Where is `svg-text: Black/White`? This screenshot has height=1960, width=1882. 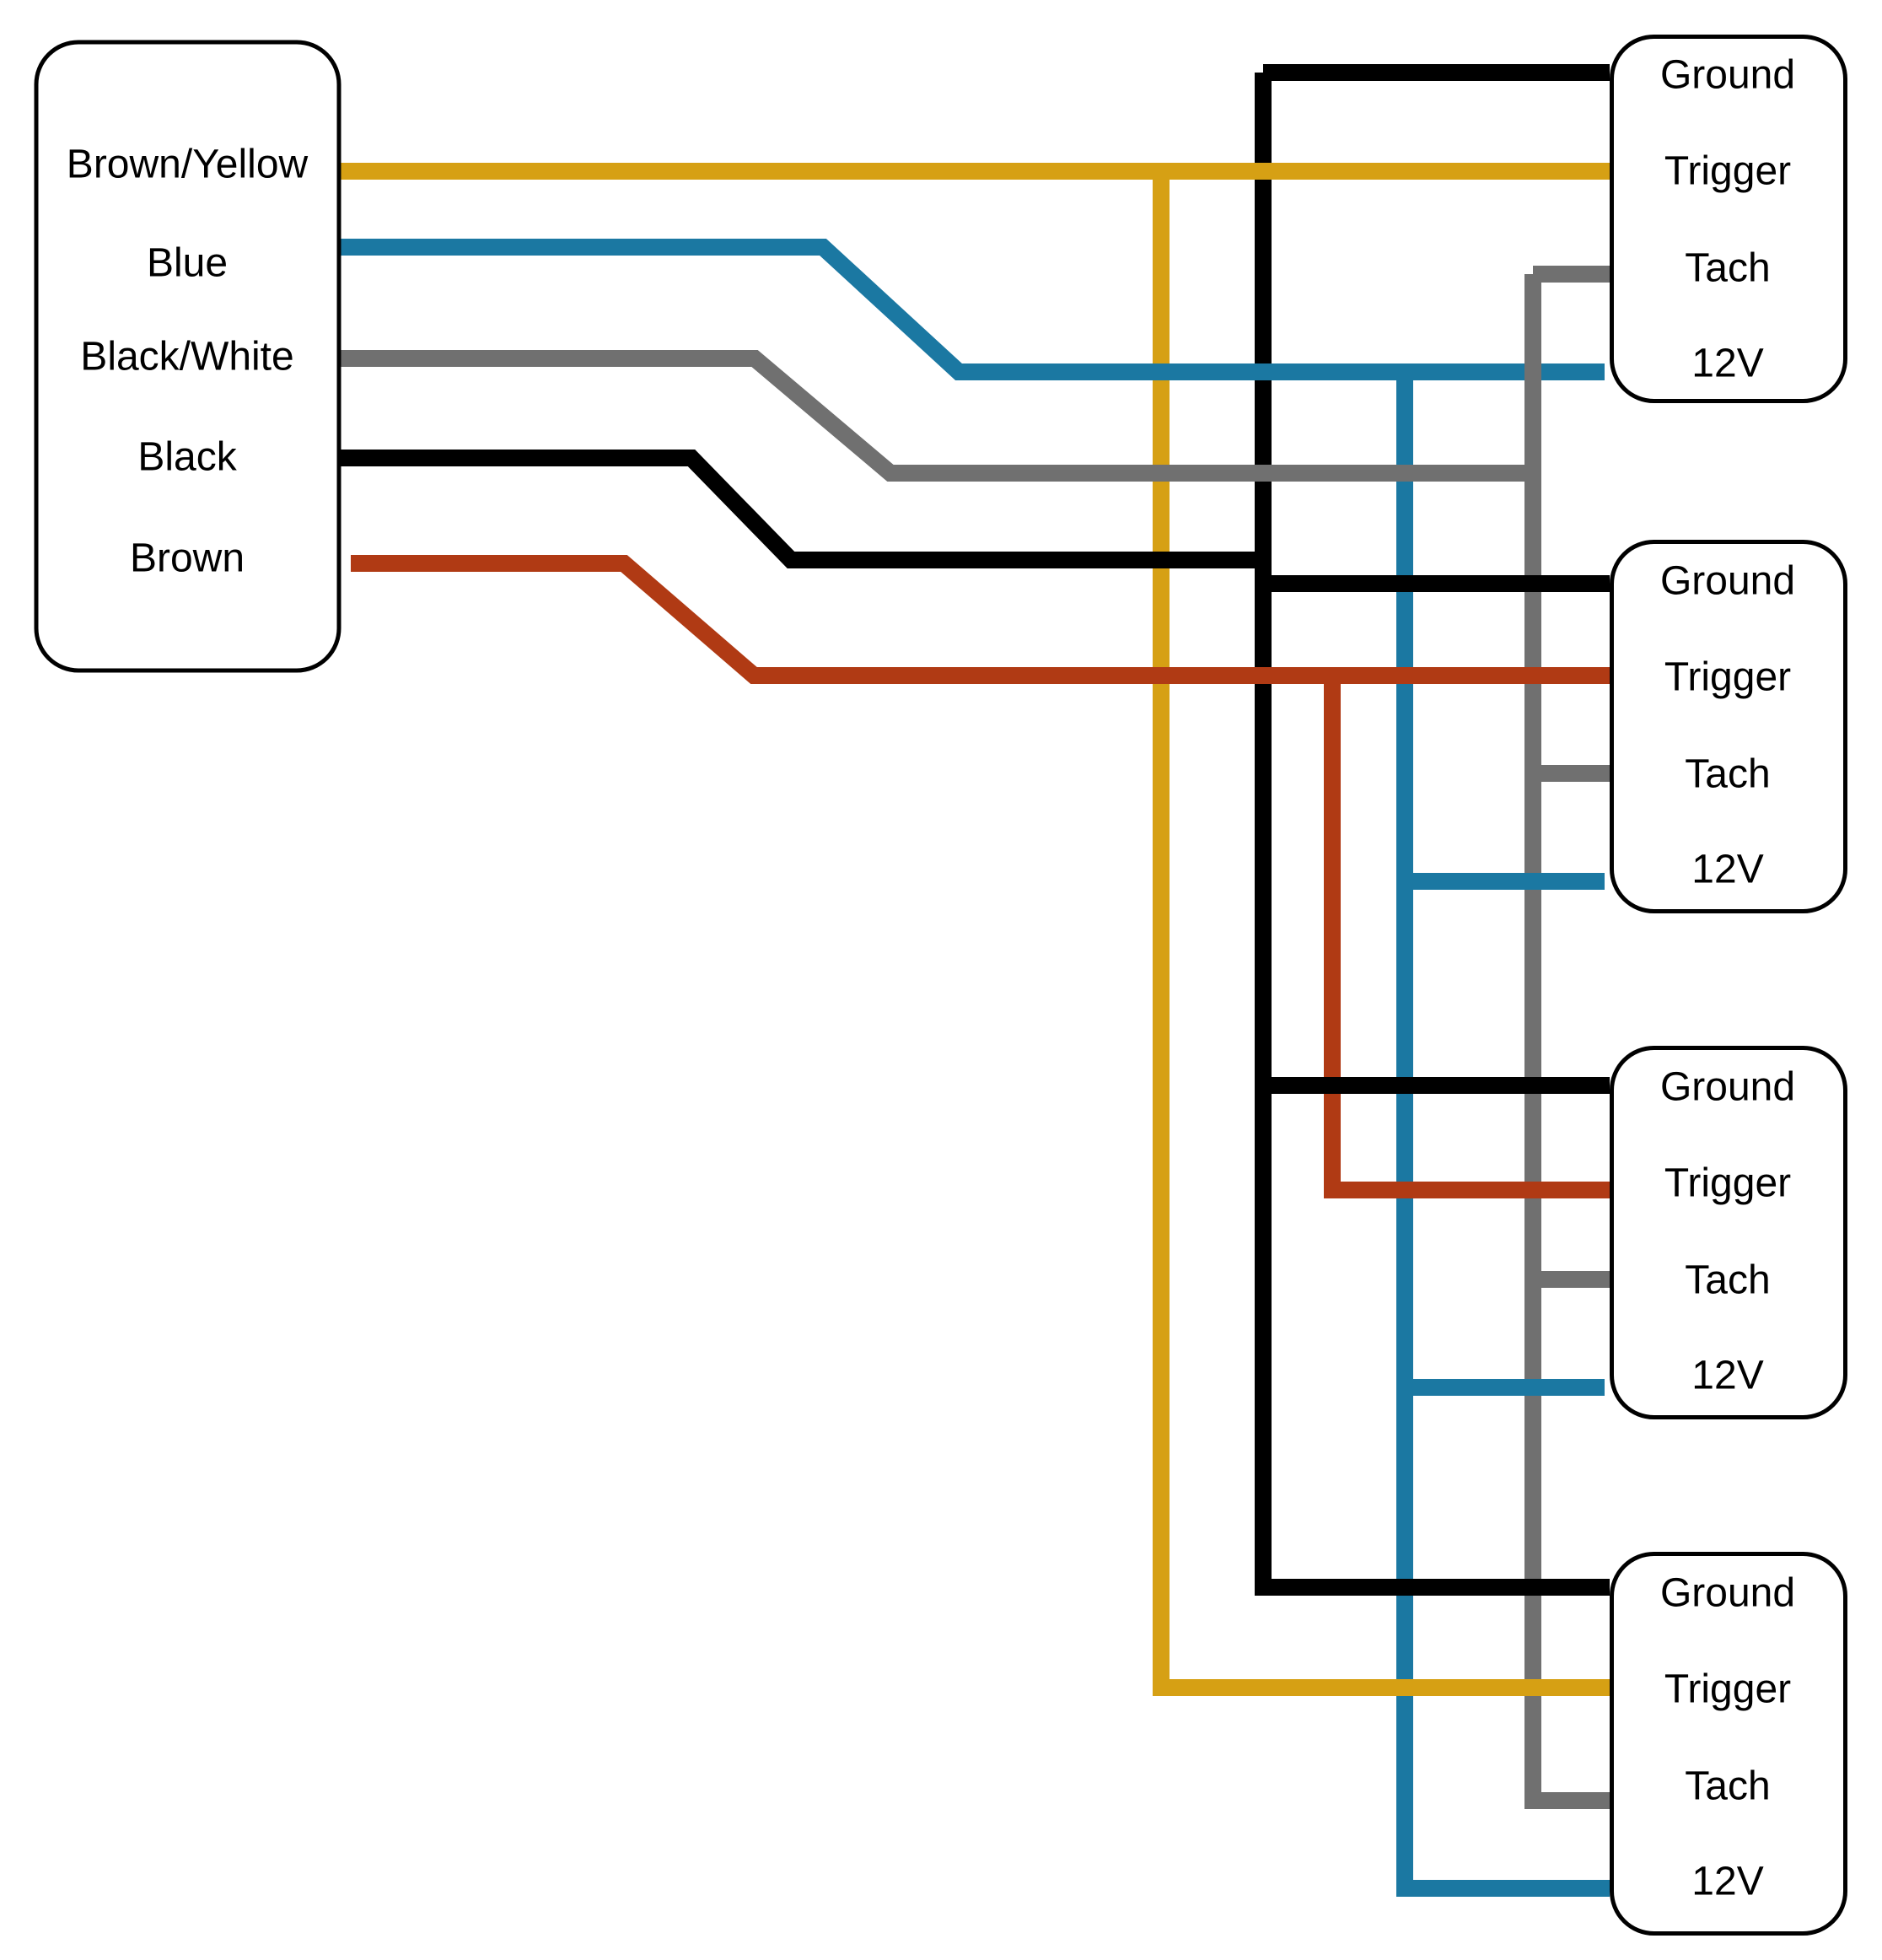
svg-text: Black/White is located at coordinates (186, 358).